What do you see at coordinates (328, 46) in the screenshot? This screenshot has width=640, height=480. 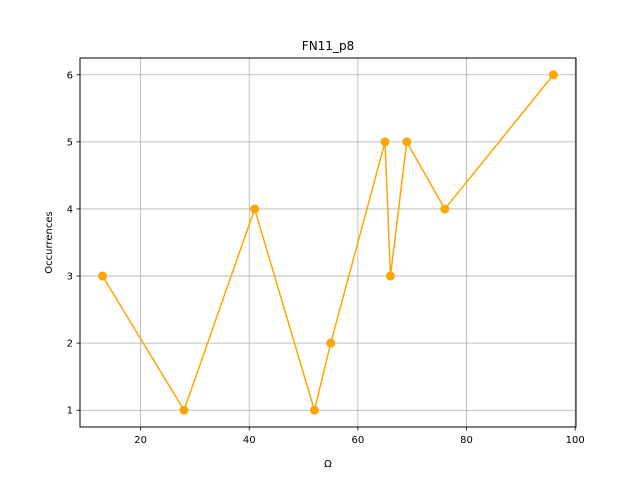 I see `chart-title: FN11_p8` at bounding box center [328, 46].